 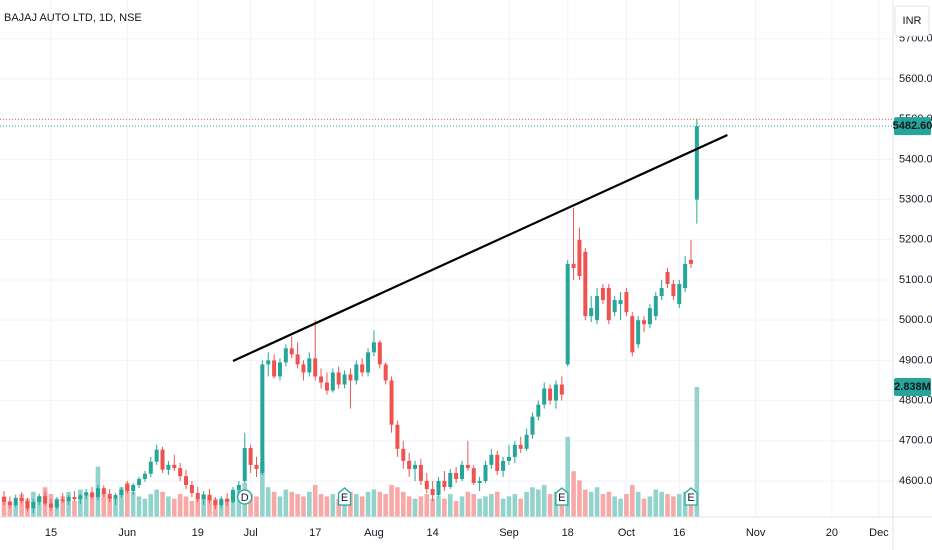 What do you see at coordinates (915, 159) in the screenshot?
I see `y-tick-label: 5400.00` at bounding box center [915, 159].